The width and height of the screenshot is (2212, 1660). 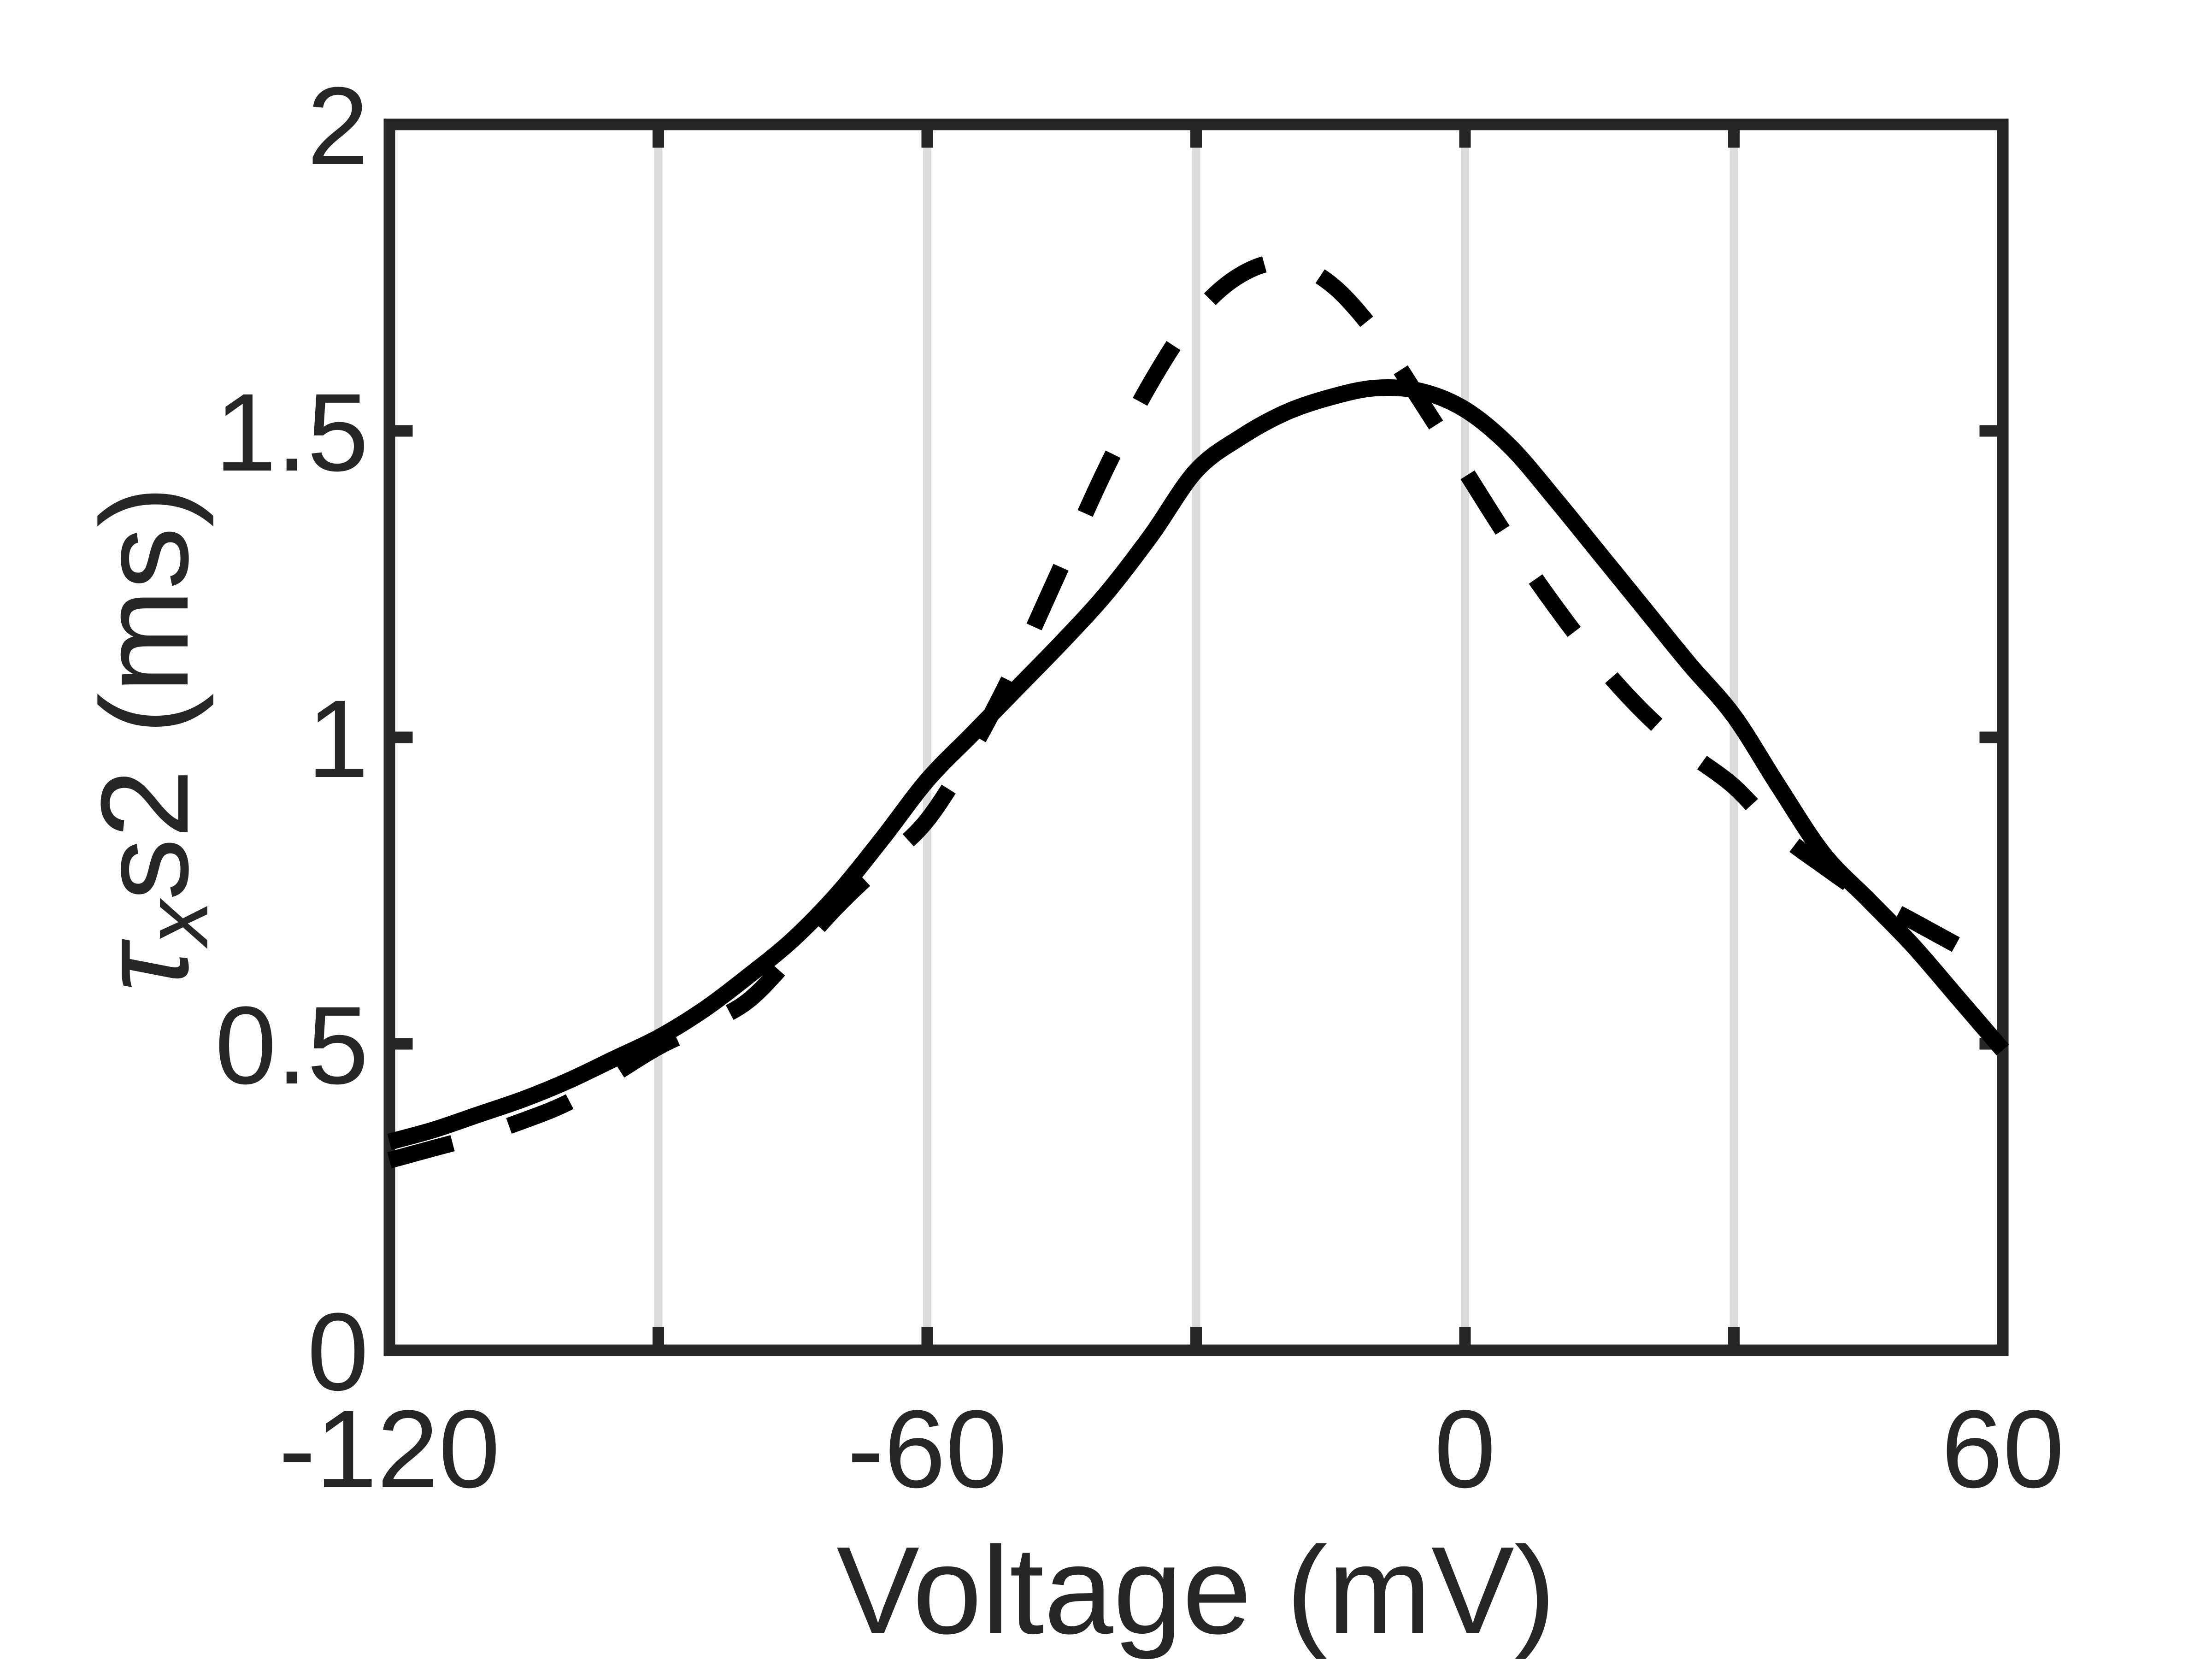 I want to click on tau-subscript: x, so click(x=176, y=923).